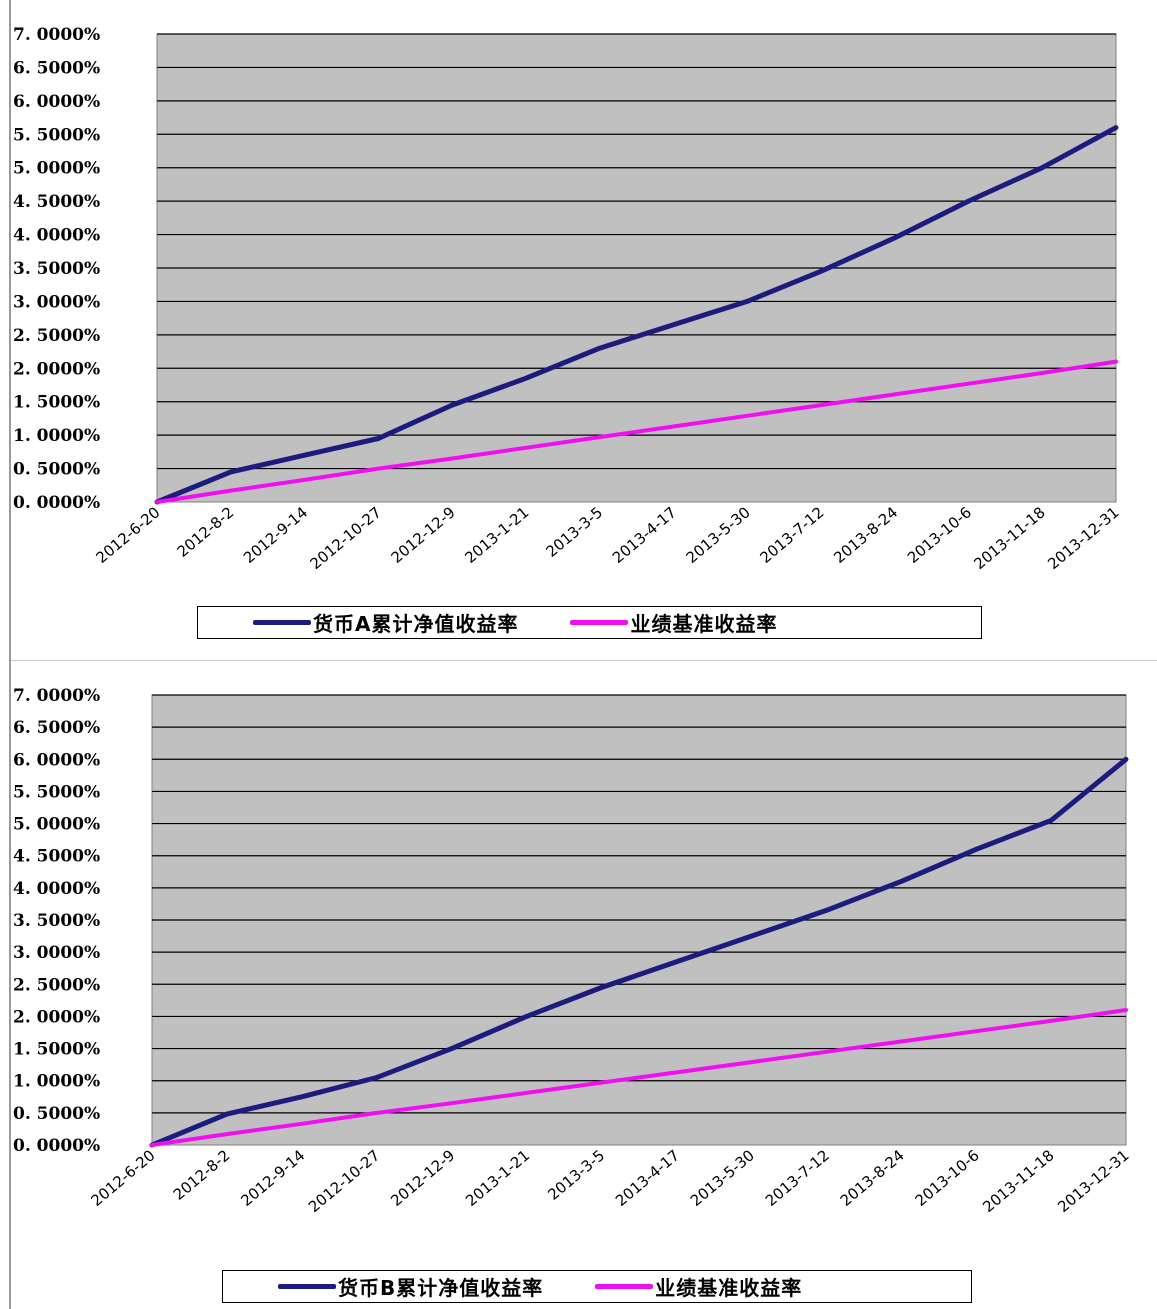 This screenshot has width=1157, height=1309. What do you see at coordinates (583, 660) in the screenshot?
I see `panel-divider` at bounding box center [583, 660].